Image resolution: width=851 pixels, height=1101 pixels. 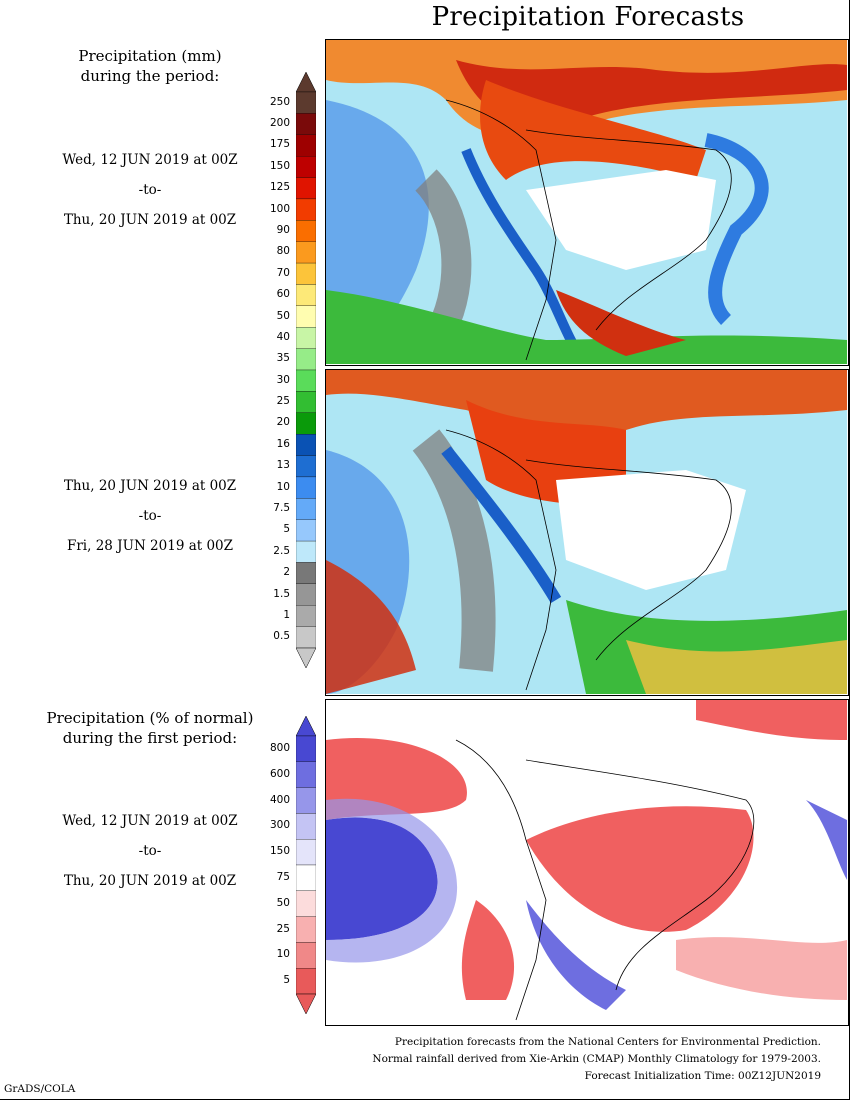 What do you see at coordinates (306, 657) in the screenshot?
I see `precip-colorbar-bottom-arrow` at bounding box center [306, 657].